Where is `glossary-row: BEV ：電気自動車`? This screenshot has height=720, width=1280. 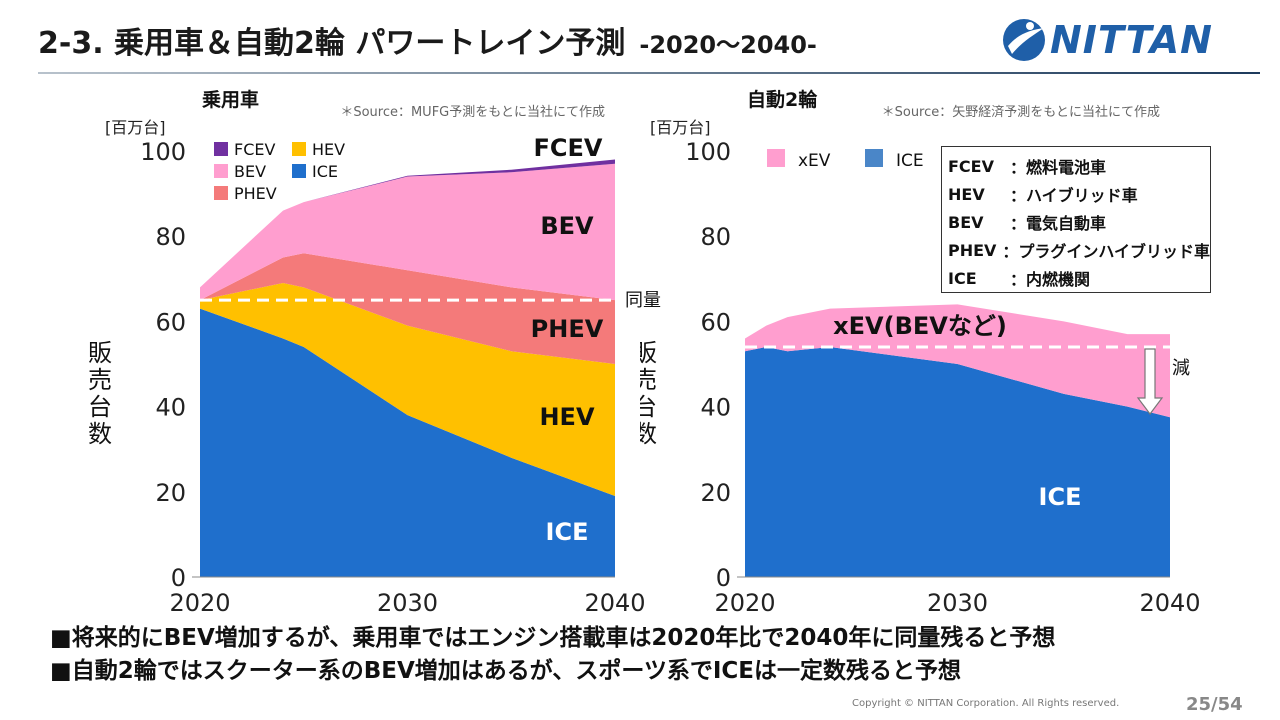 glossary-row: BEV ：電気自動車 is located at coordinates (1079, 222).